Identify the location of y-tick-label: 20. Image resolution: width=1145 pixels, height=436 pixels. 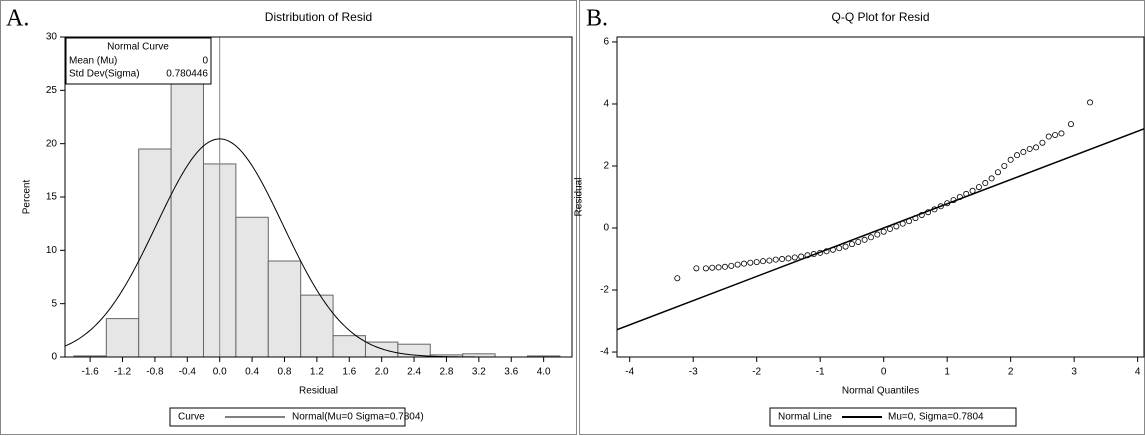
(52, 143).